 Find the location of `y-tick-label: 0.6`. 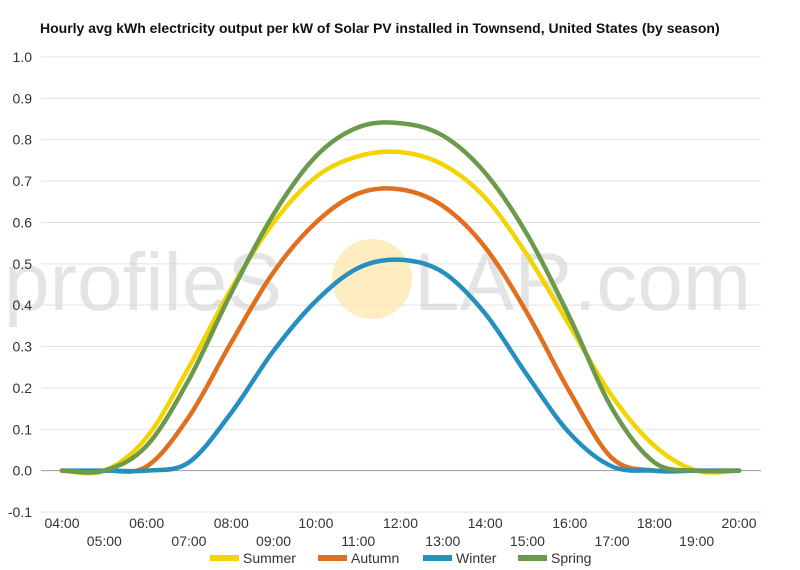

y-tick-label: 0.6 is located at coordinates (23, 222).